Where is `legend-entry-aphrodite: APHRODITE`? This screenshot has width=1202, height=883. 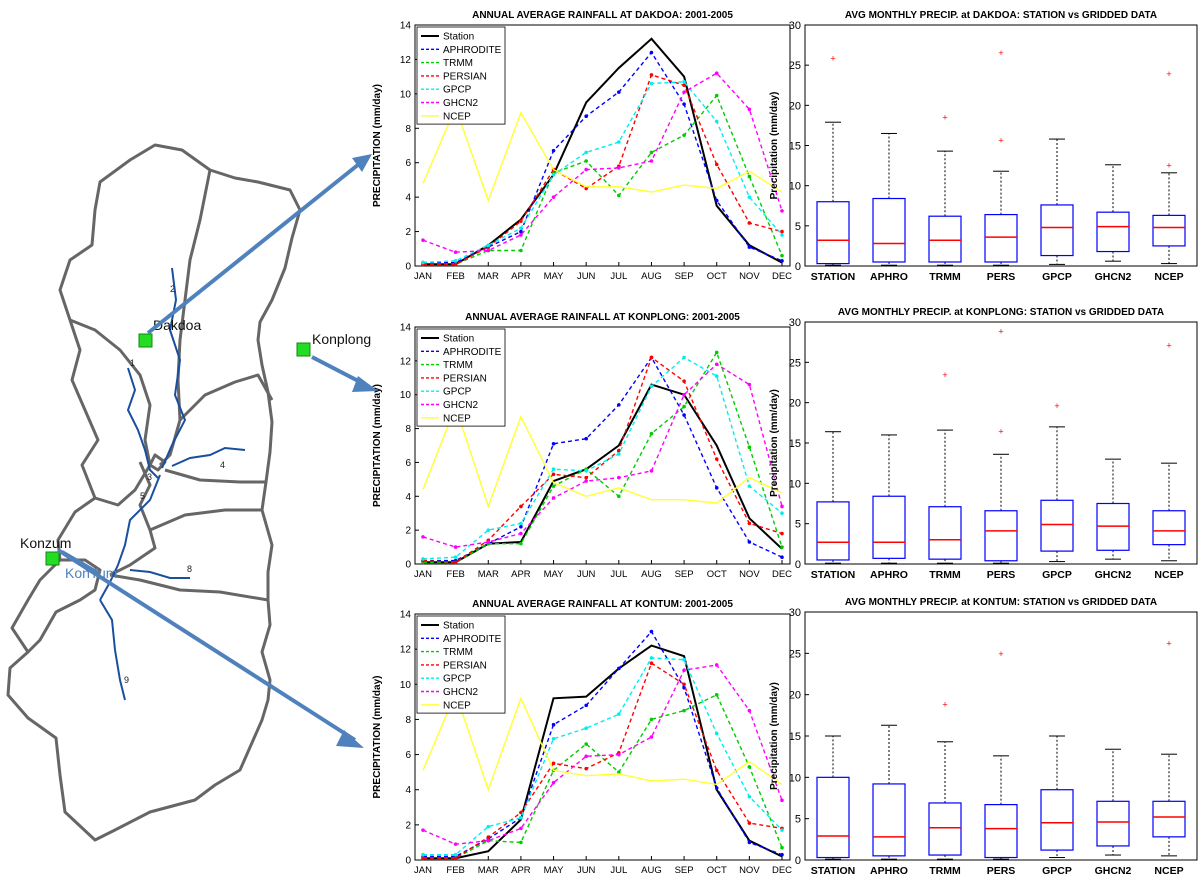
legend-entry-aphrodite: APHRODITE is located at coordinates (472, 639).